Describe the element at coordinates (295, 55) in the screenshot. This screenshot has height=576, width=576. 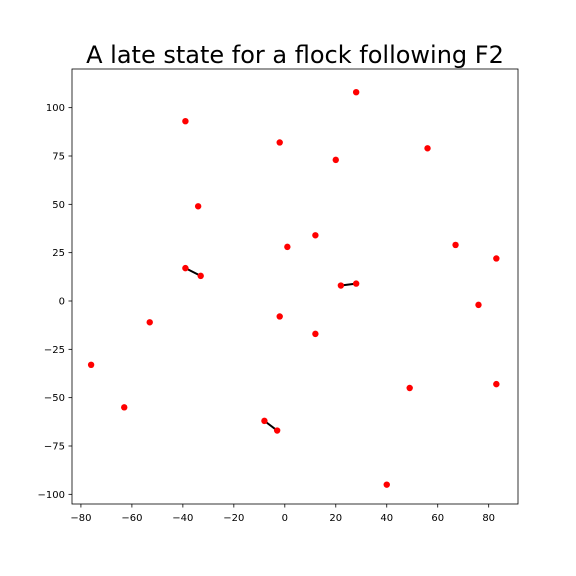
I see `chart-title: A late state for a flock following F2` at that location.